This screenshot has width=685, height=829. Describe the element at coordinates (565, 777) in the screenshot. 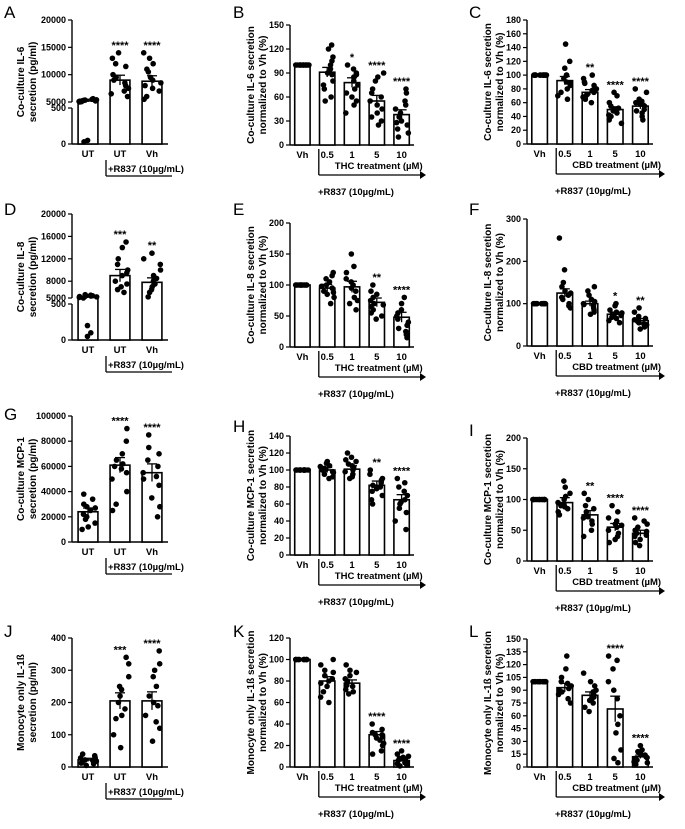

I see `x-category-label: 0.5` at that location.